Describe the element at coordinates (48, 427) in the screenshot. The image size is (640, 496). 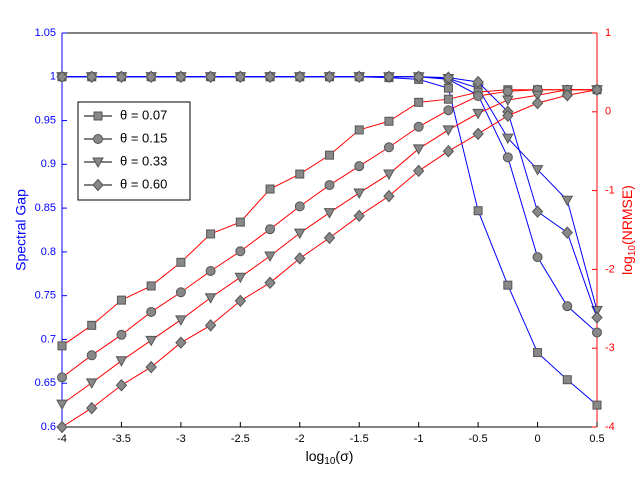
I see `y-tick-label: 0.6` at that location.